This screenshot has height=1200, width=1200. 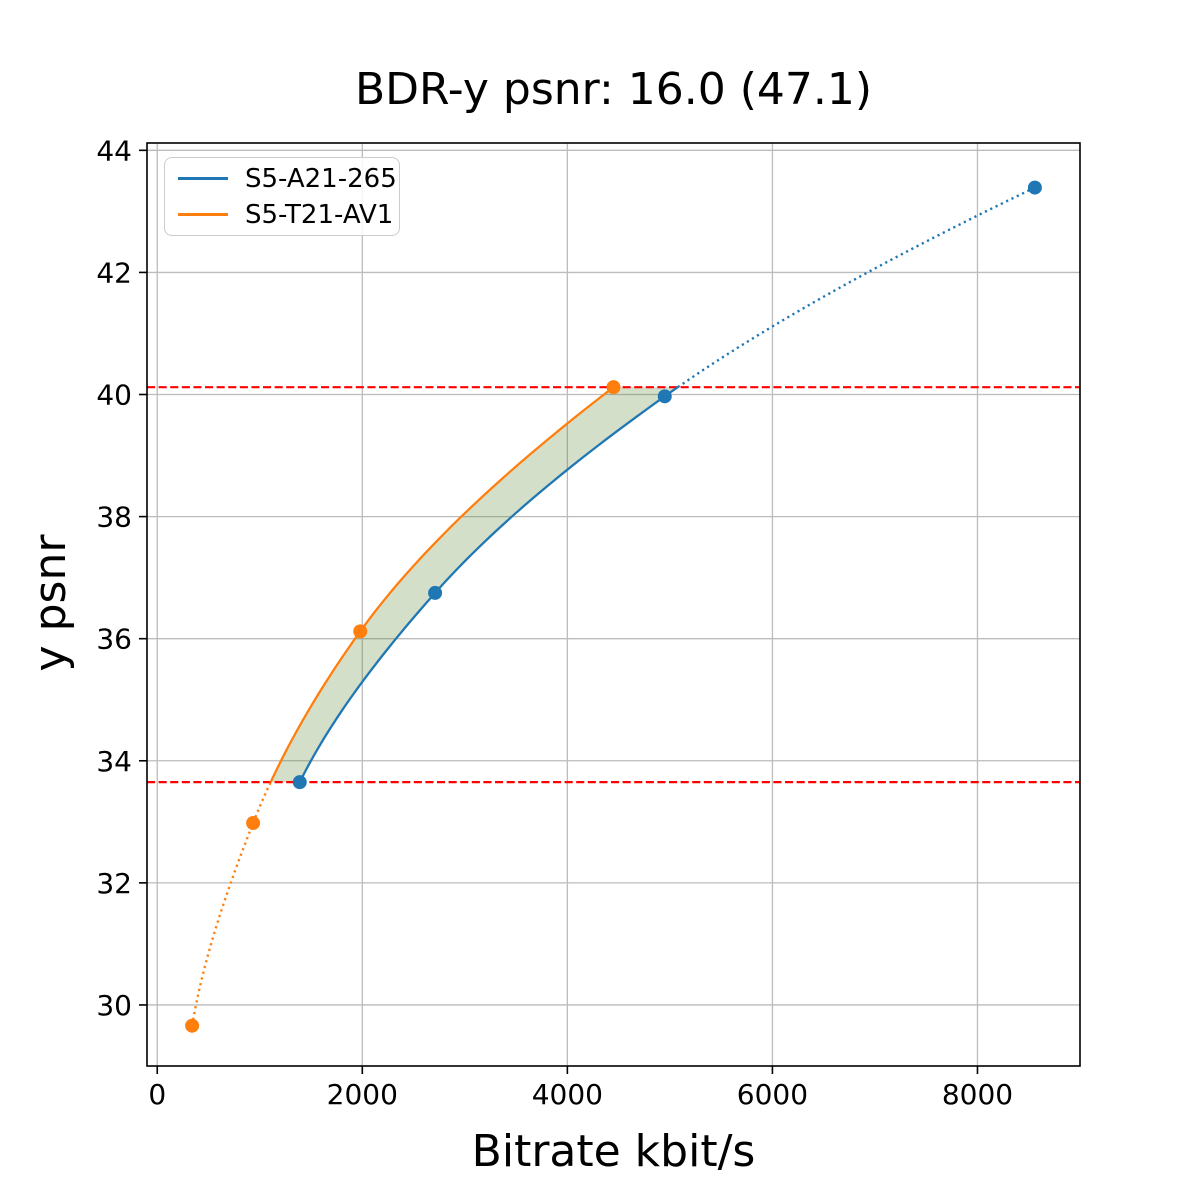 I want to click on y-tick-label: 40, so click(x=114, y=395).